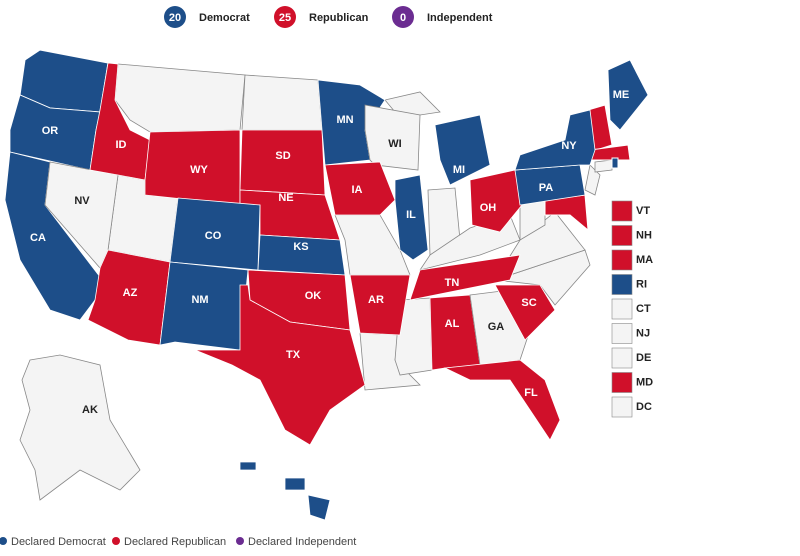 The height and width of the screenshot is (556, 800). What do you see at coordinates (546, 188) in the screenshot?
I see `state-label: PA` at bounding box center [546, 188].